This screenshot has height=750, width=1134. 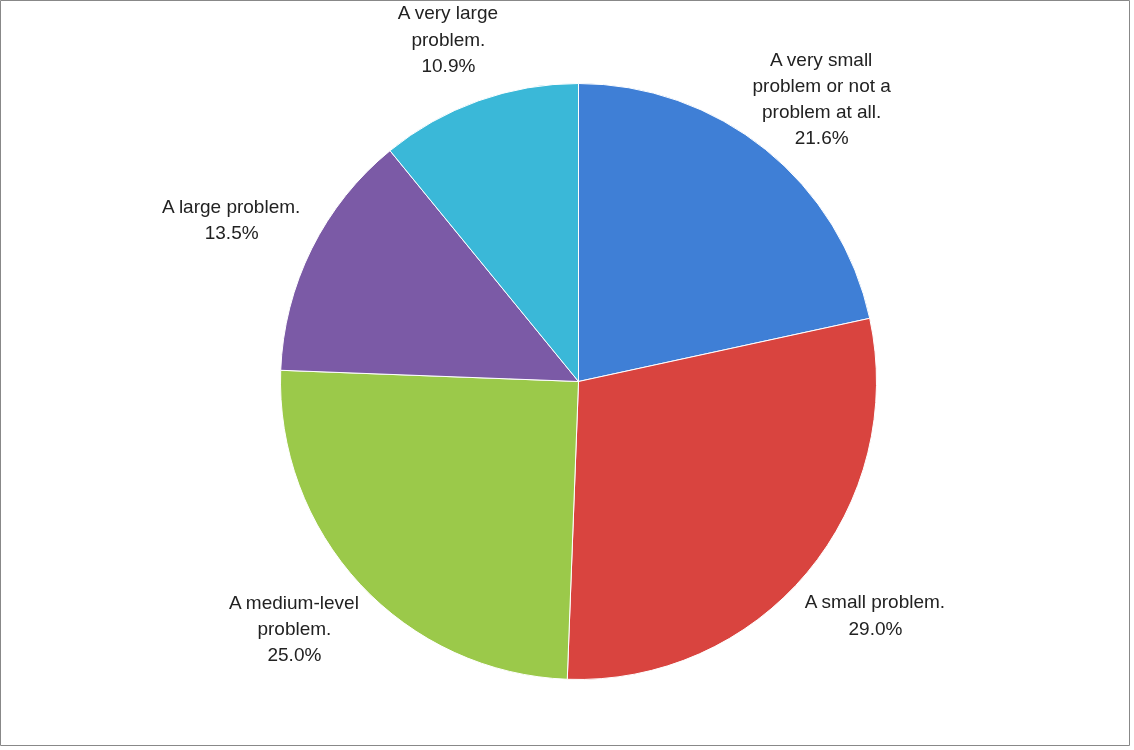 What do you see at coordinates (448, 26) in the screenshot?
I see `slice-label: A very large problem.` at bounding box center [448, 26].